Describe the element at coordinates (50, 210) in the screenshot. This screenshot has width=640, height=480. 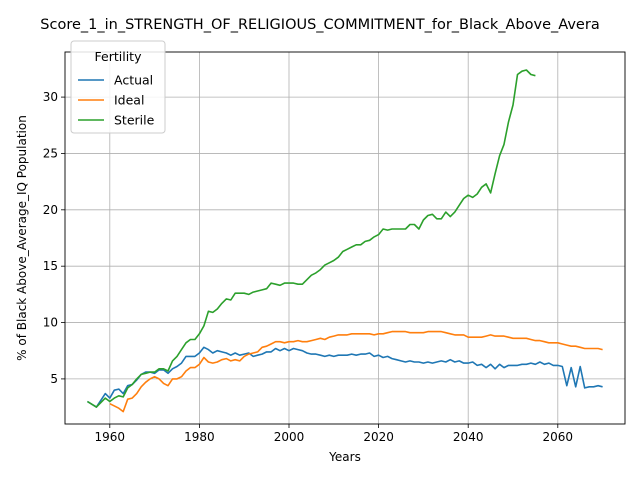
I see `y-tick-label: 20` at that location.